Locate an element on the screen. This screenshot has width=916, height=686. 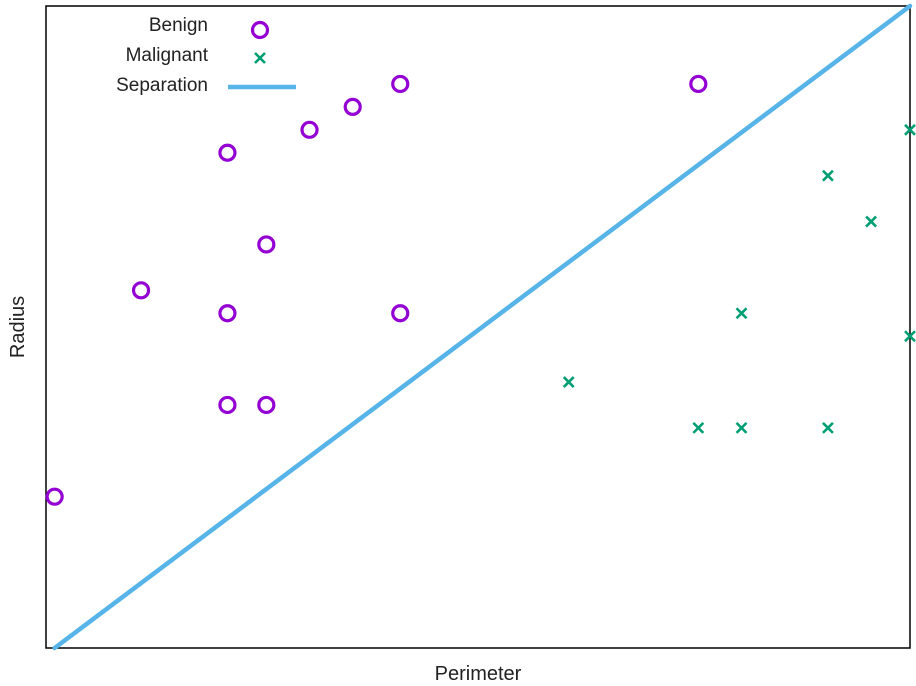
legend-label-separation: Separation is located at coordinates (162, 85).